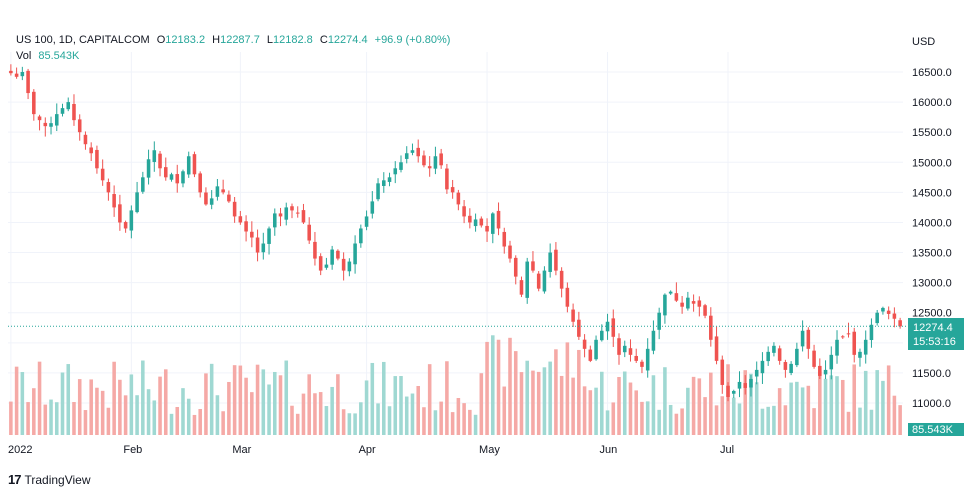  Describe the element at coordinates (934, 342) in the screenshot. I see `price-badge-countdown: 15:53:16` at that location.